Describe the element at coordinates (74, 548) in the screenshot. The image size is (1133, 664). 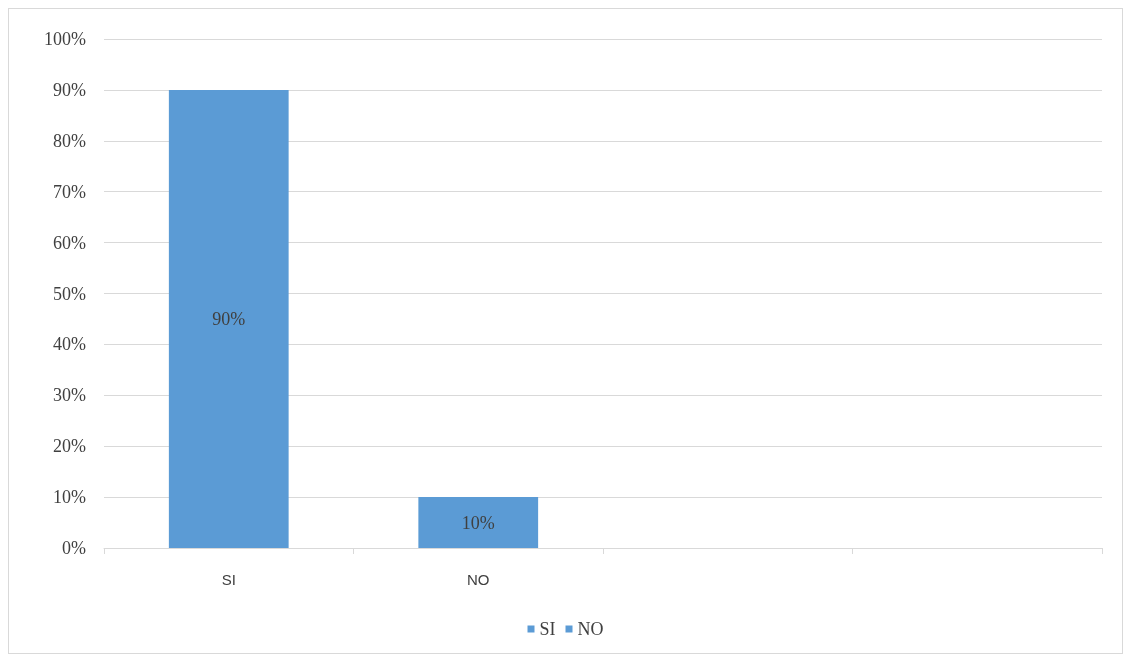
I see `y-tick-label: 0%` at that location.